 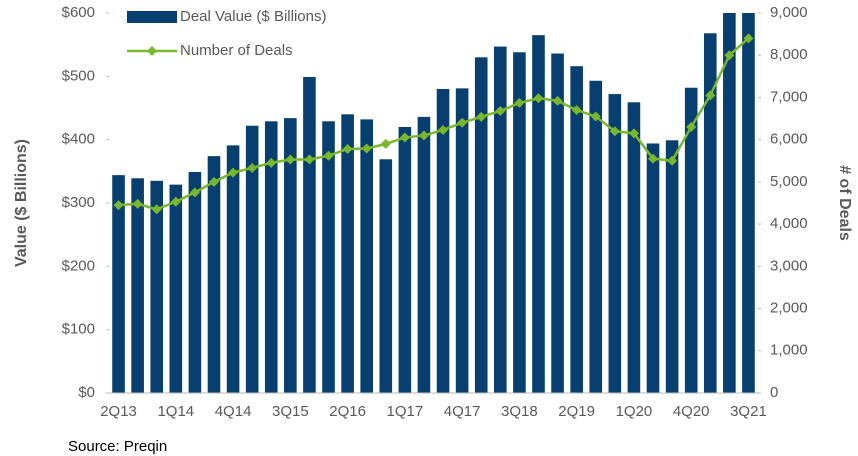 I want to click on x-tick-label: 3Q15, so click(x=290, y=411).